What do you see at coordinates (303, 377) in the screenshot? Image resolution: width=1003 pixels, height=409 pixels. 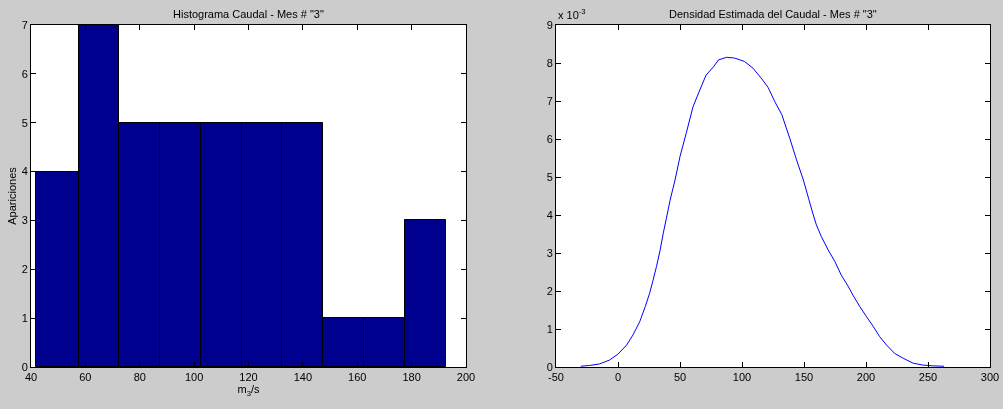 I see `x-tick-label: 140` at bounding box center [303, 377].